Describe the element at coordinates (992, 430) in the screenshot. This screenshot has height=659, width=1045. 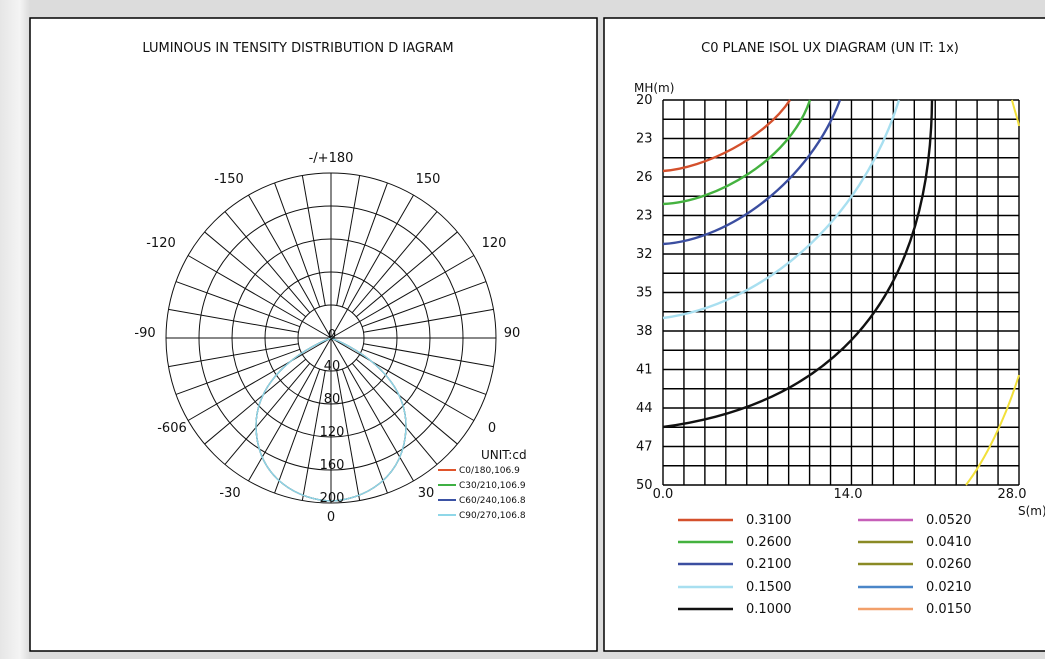
I see `isolux-curve-yellow-bottom` at that location.